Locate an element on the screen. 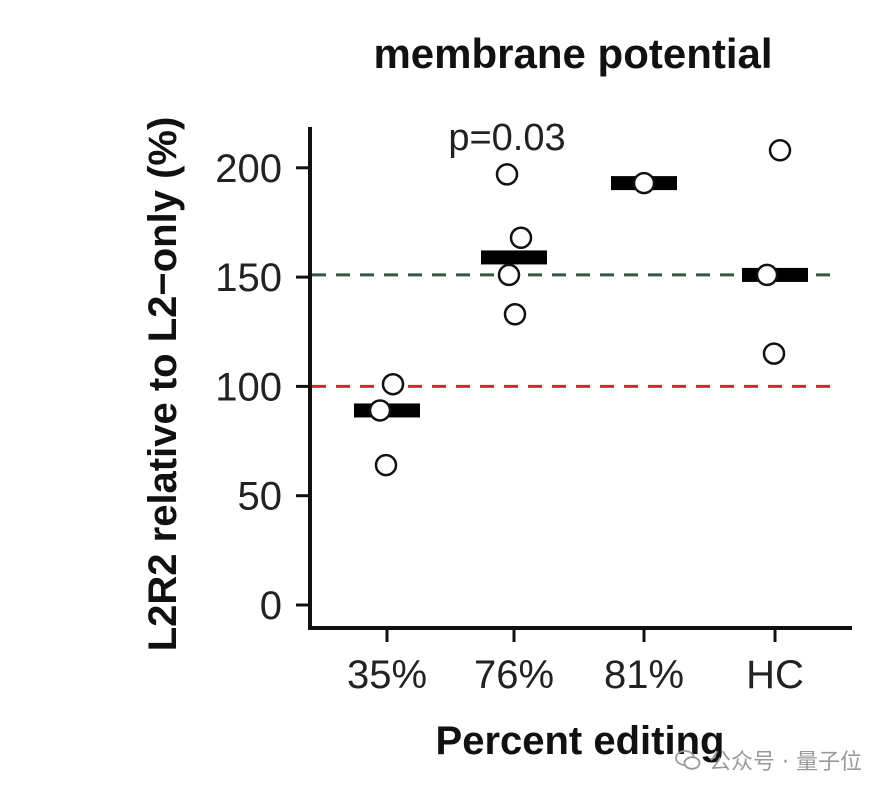 The image size is (892, 800). y-tick-label-0: 0 is located at coordinates (271, 606).